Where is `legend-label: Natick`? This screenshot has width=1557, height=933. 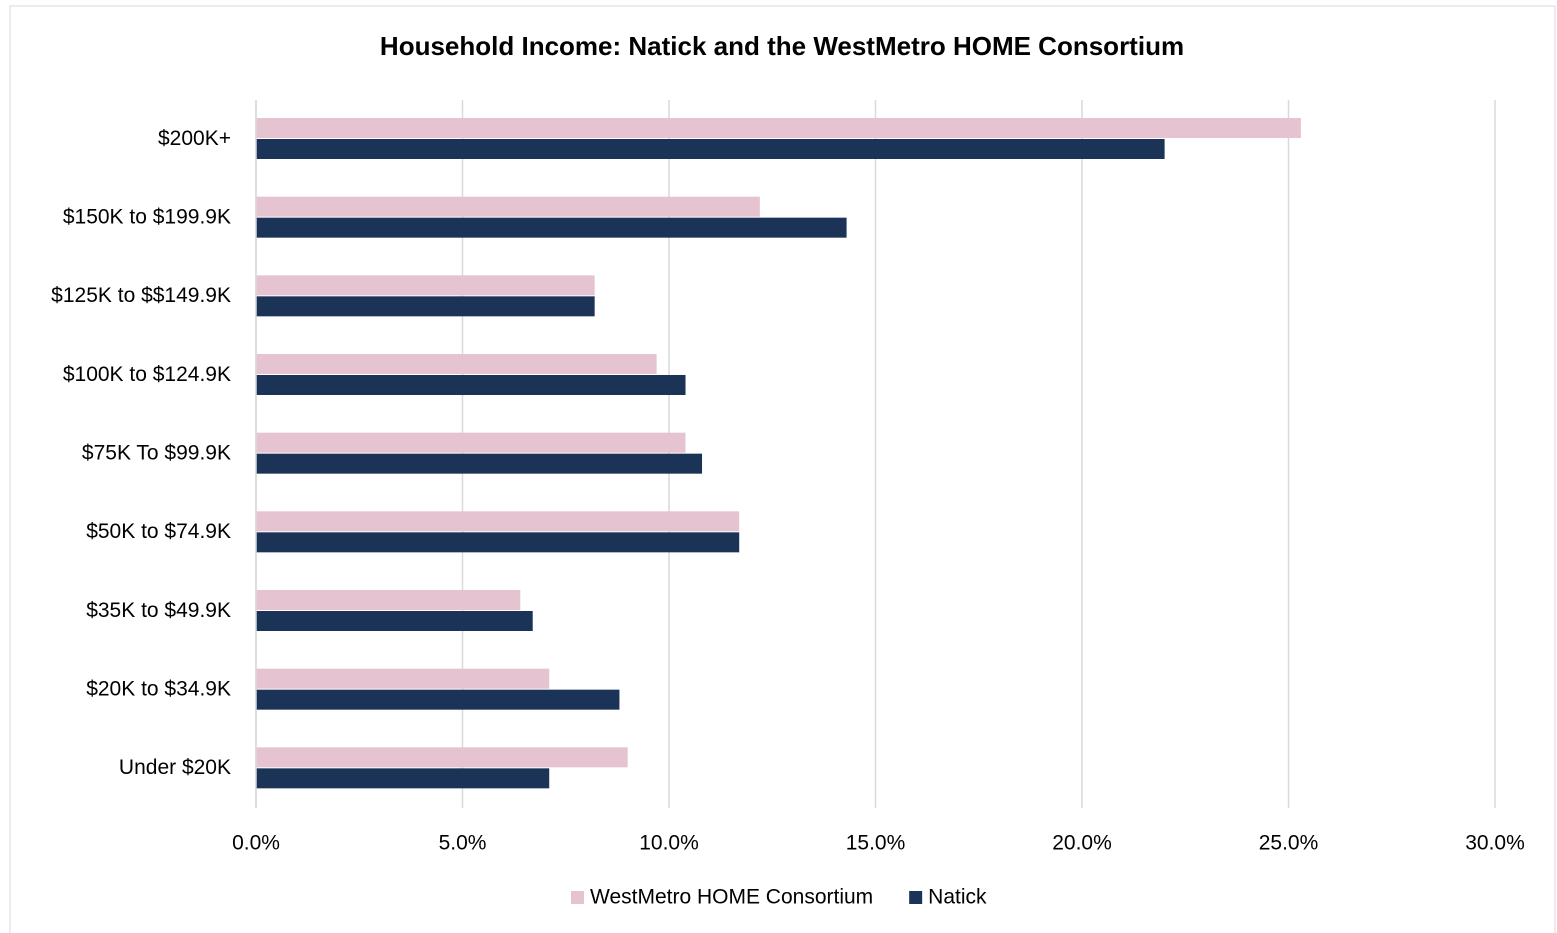 legend-label: Natick is located at coordinates (957, 897).